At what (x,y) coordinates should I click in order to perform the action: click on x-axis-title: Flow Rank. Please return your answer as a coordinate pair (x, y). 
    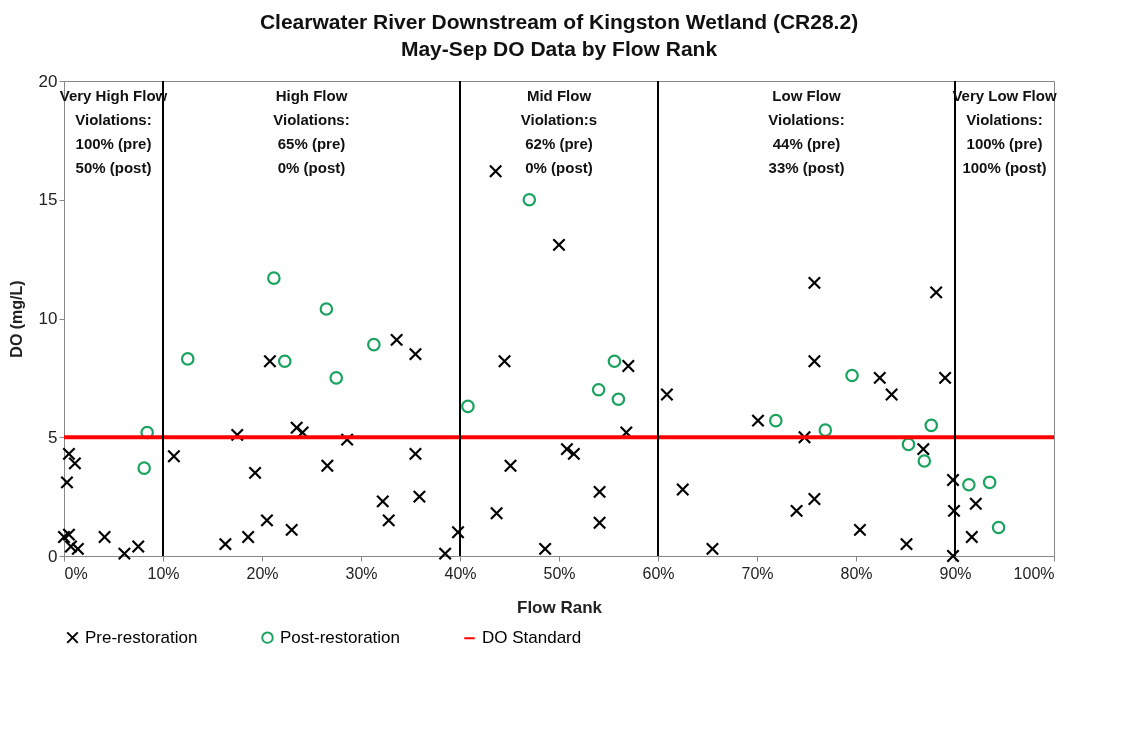
    Looking at the image, I should click on (559, 607).